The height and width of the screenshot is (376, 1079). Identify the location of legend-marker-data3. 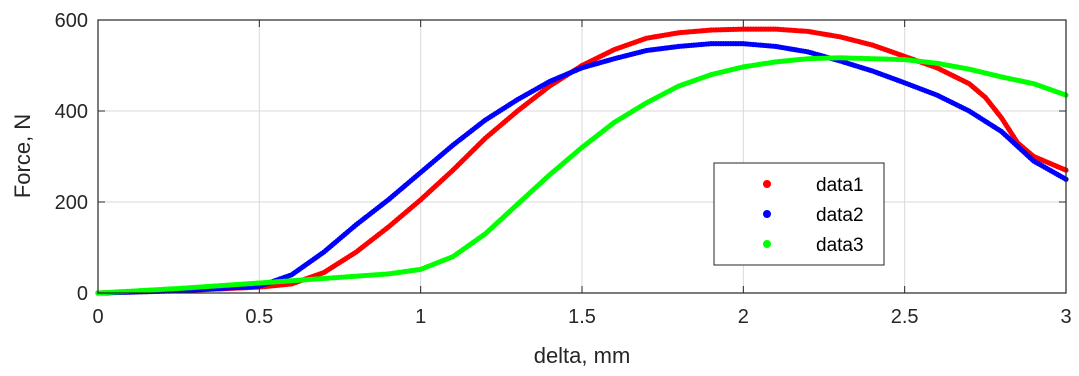
(767, 244).